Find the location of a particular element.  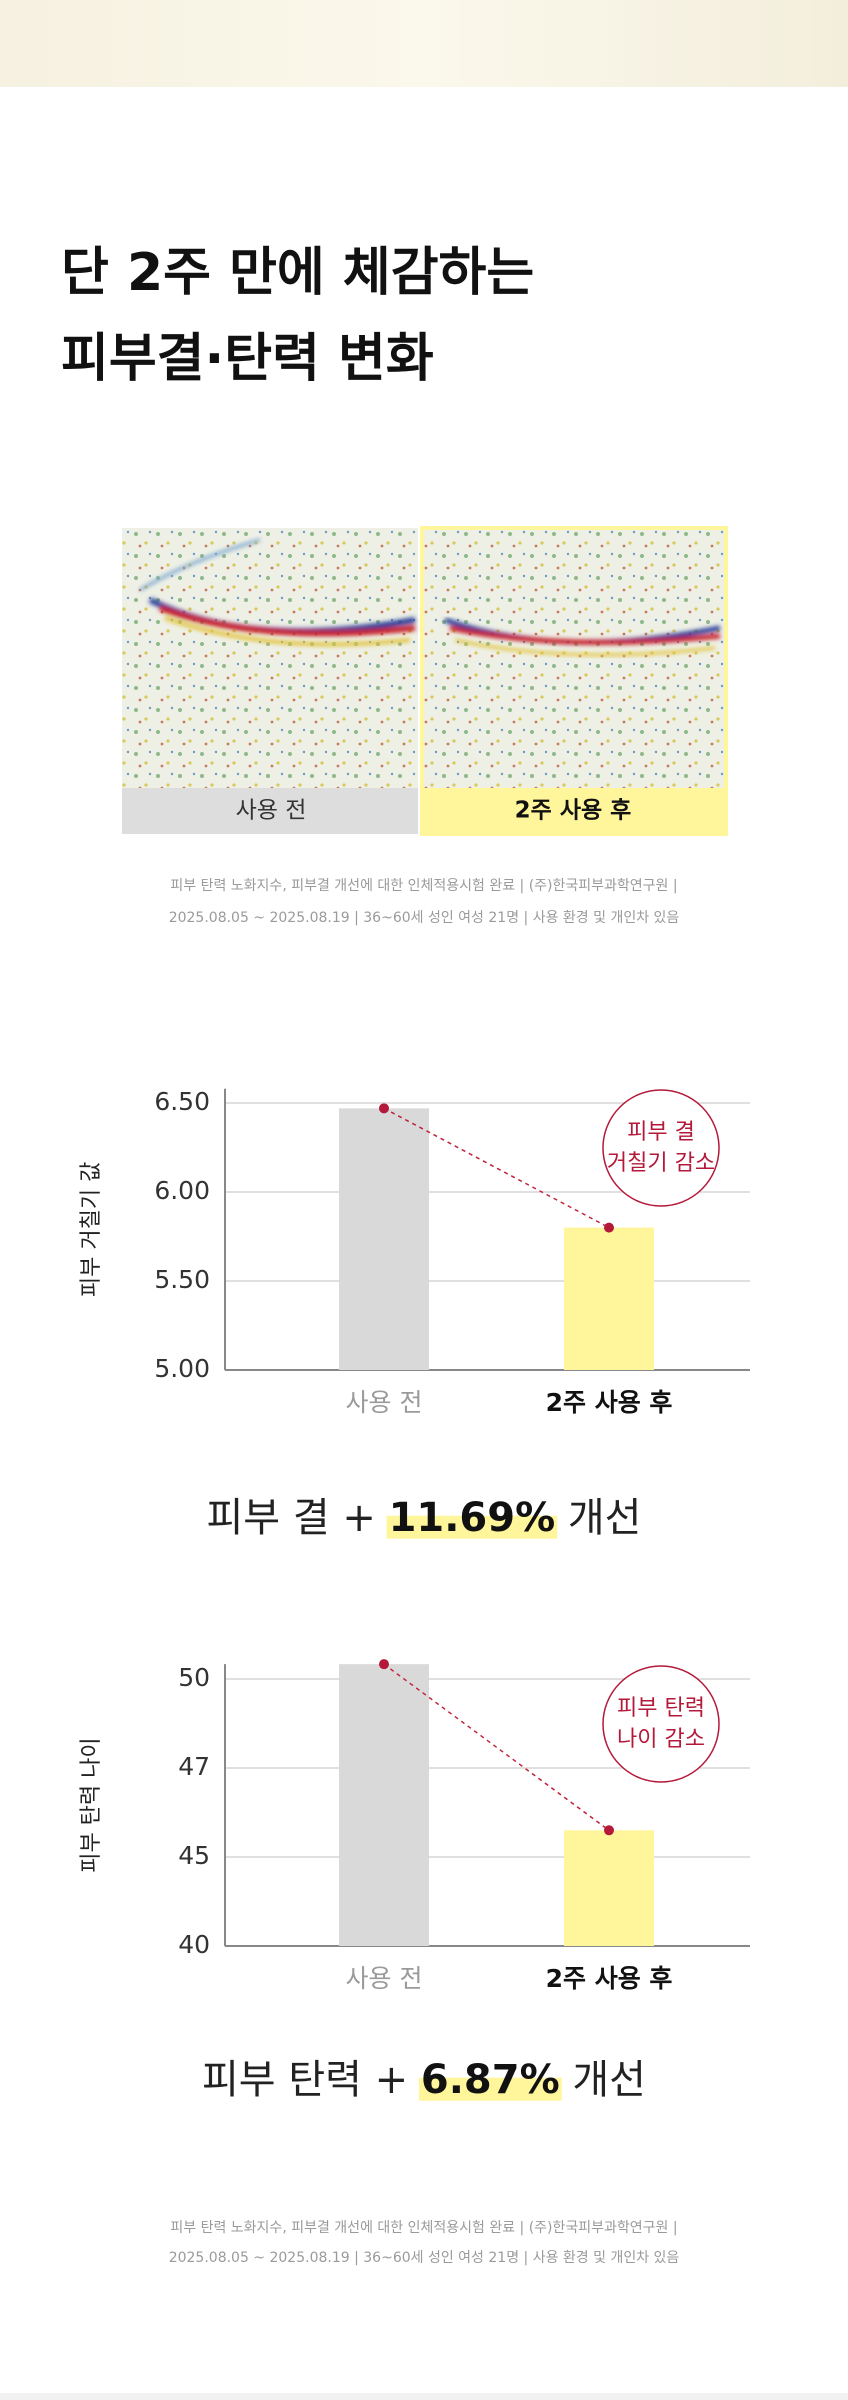

result-value: 11.69% is located at coordinates (472, 1518).